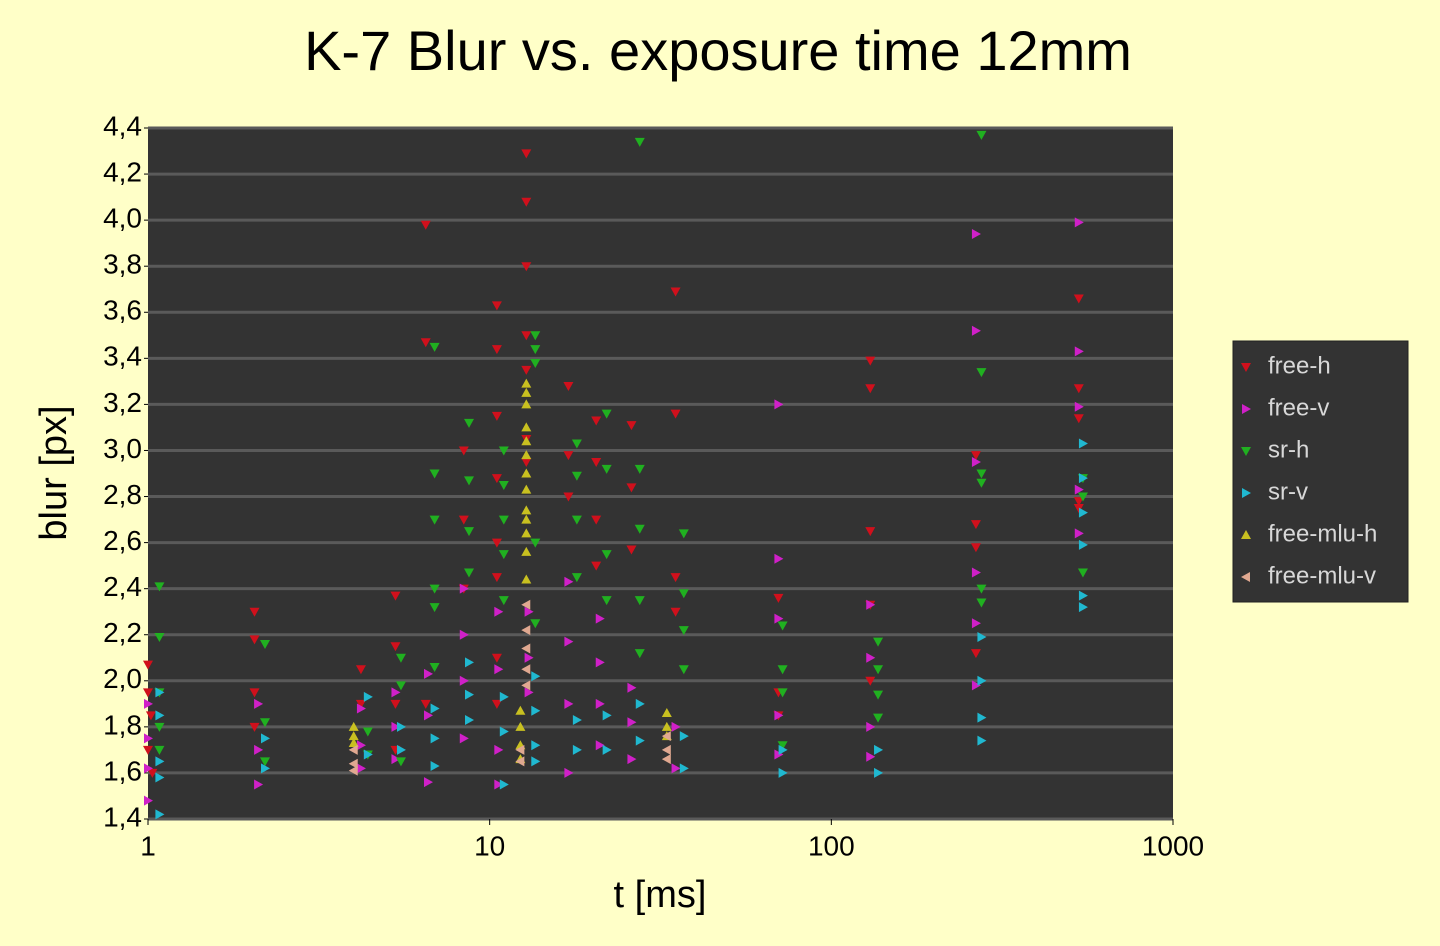  I want to click on legend-label: sr-h, so click(1288, 449).